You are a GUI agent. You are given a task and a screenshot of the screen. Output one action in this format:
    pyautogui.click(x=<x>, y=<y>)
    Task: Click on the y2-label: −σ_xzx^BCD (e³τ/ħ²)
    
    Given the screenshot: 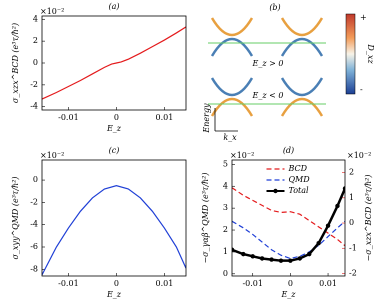 What is the action you would take?
    pyautogui.click(x=368, y=218)
    